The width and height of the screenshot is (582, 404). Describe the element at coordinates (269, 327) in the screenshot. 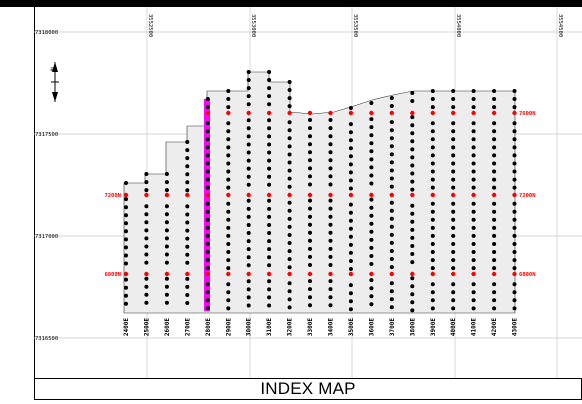

I see `line-label: 3100E` at that location.